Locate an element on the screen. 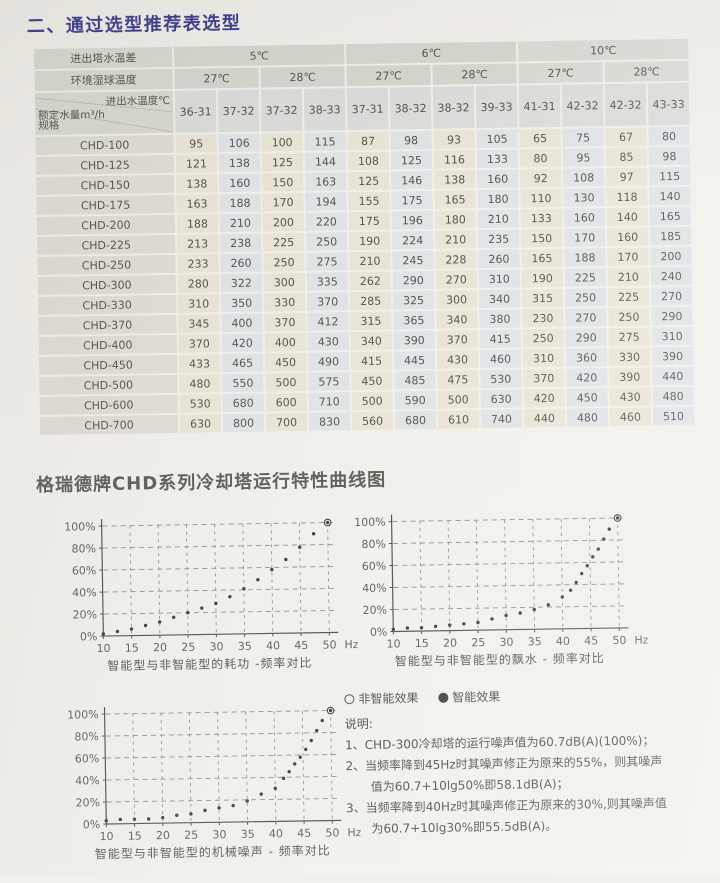  value-cell: 280 is located at coordinates (198, 283).